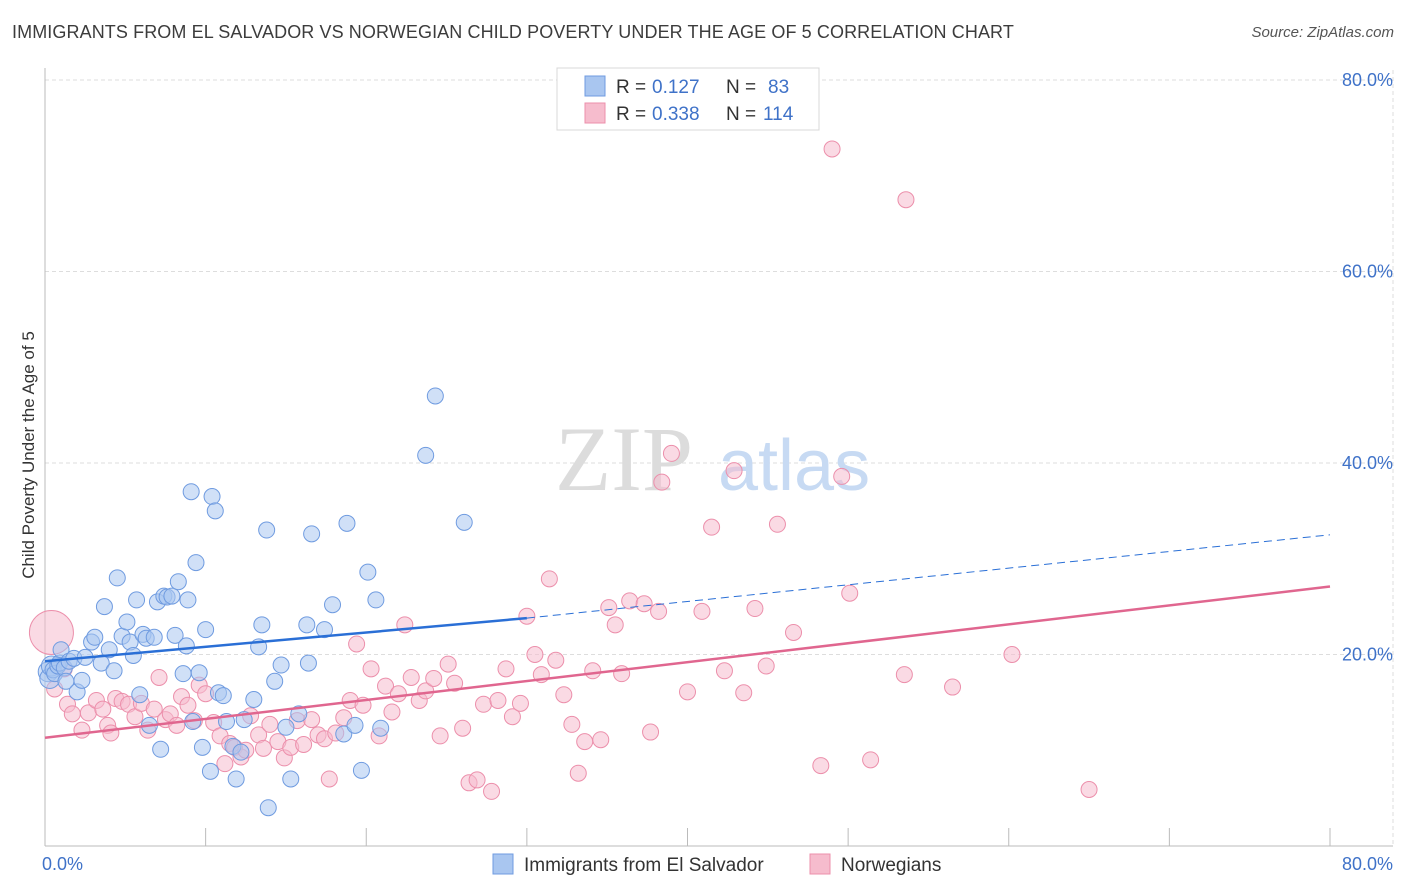 This screenshot has height=892, width=1406. What do you see at coordinates (631, 87) in the screenshot?
I see `legend-r-label-blue: R =` at bounding box center [631, 87].